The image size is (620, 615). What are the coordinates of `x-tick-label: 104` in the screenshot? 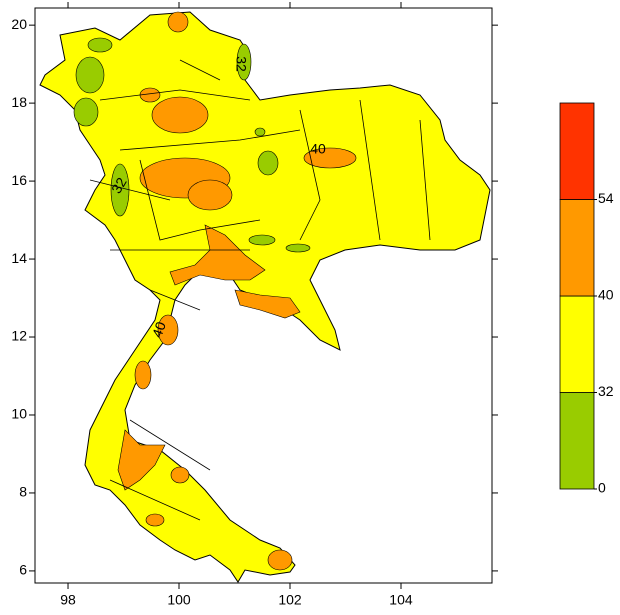 It's located at (401, 600).